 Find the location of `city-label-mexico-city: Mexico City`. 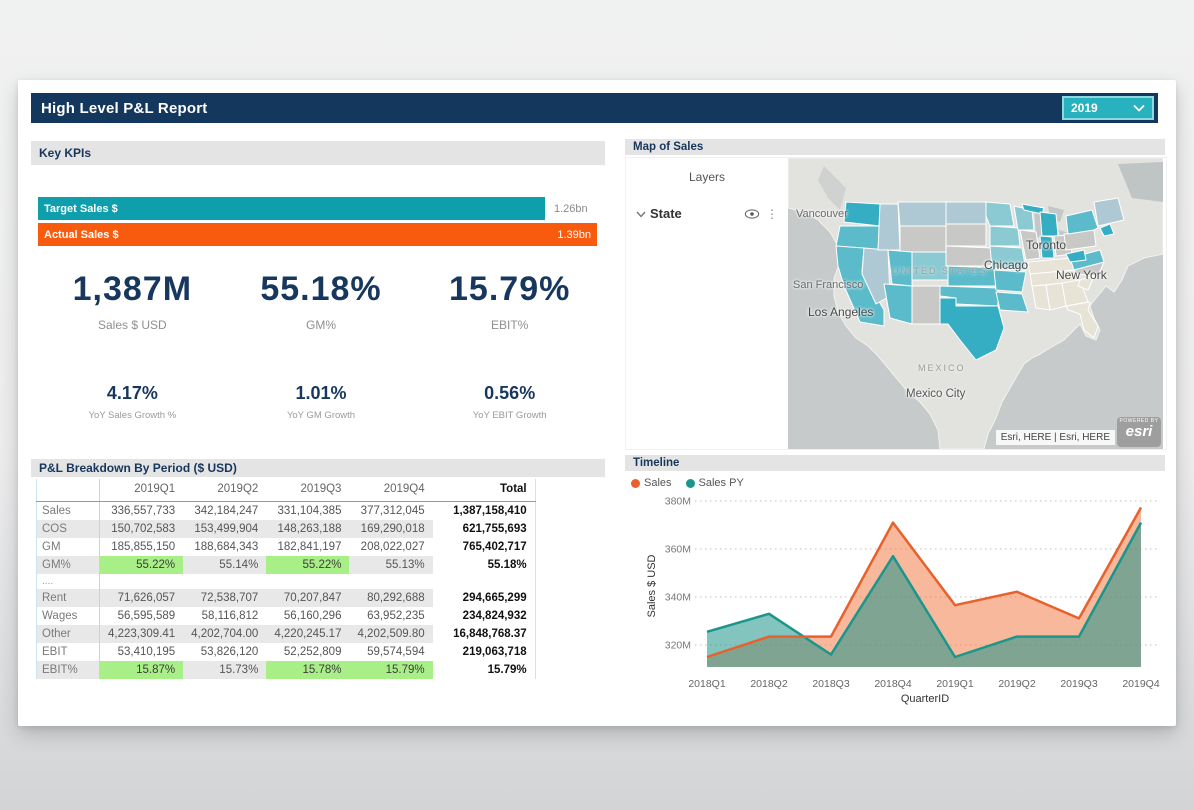

city-label-mexico-city: Mexico City is located at coordinates (936, 394).